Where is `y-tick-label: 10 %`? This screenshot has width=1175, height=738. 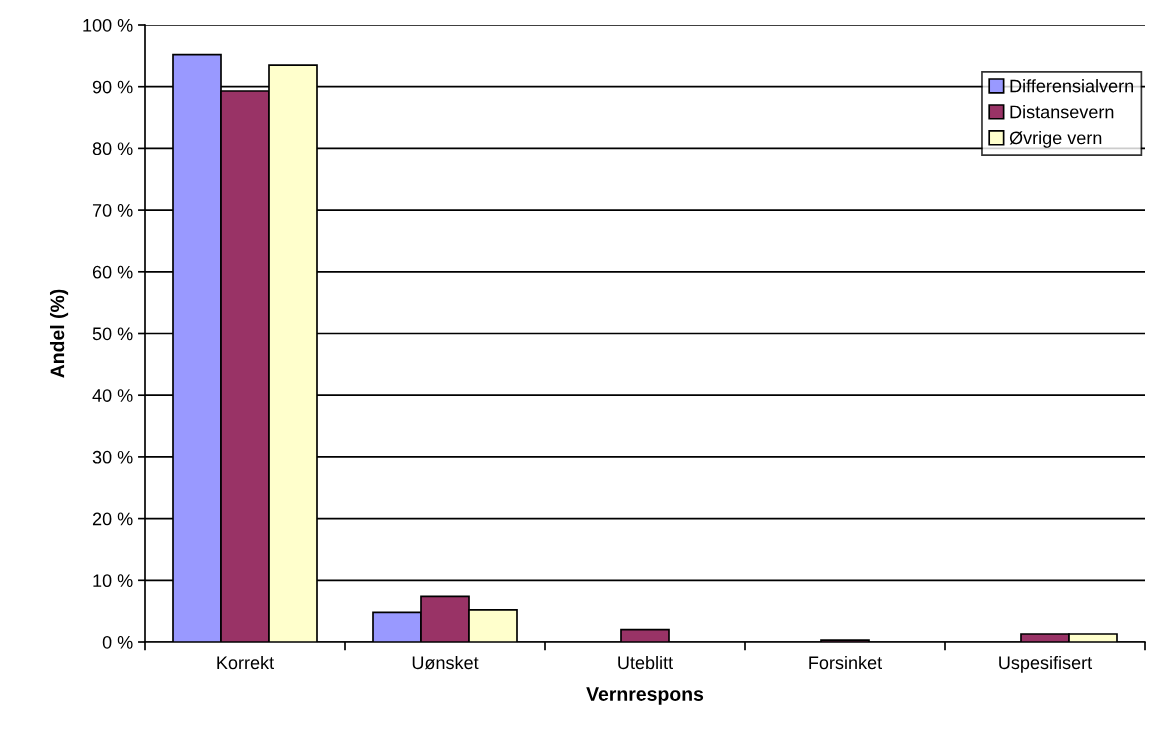
y-tick-label: 10 % is located at coordinates (113, 581).